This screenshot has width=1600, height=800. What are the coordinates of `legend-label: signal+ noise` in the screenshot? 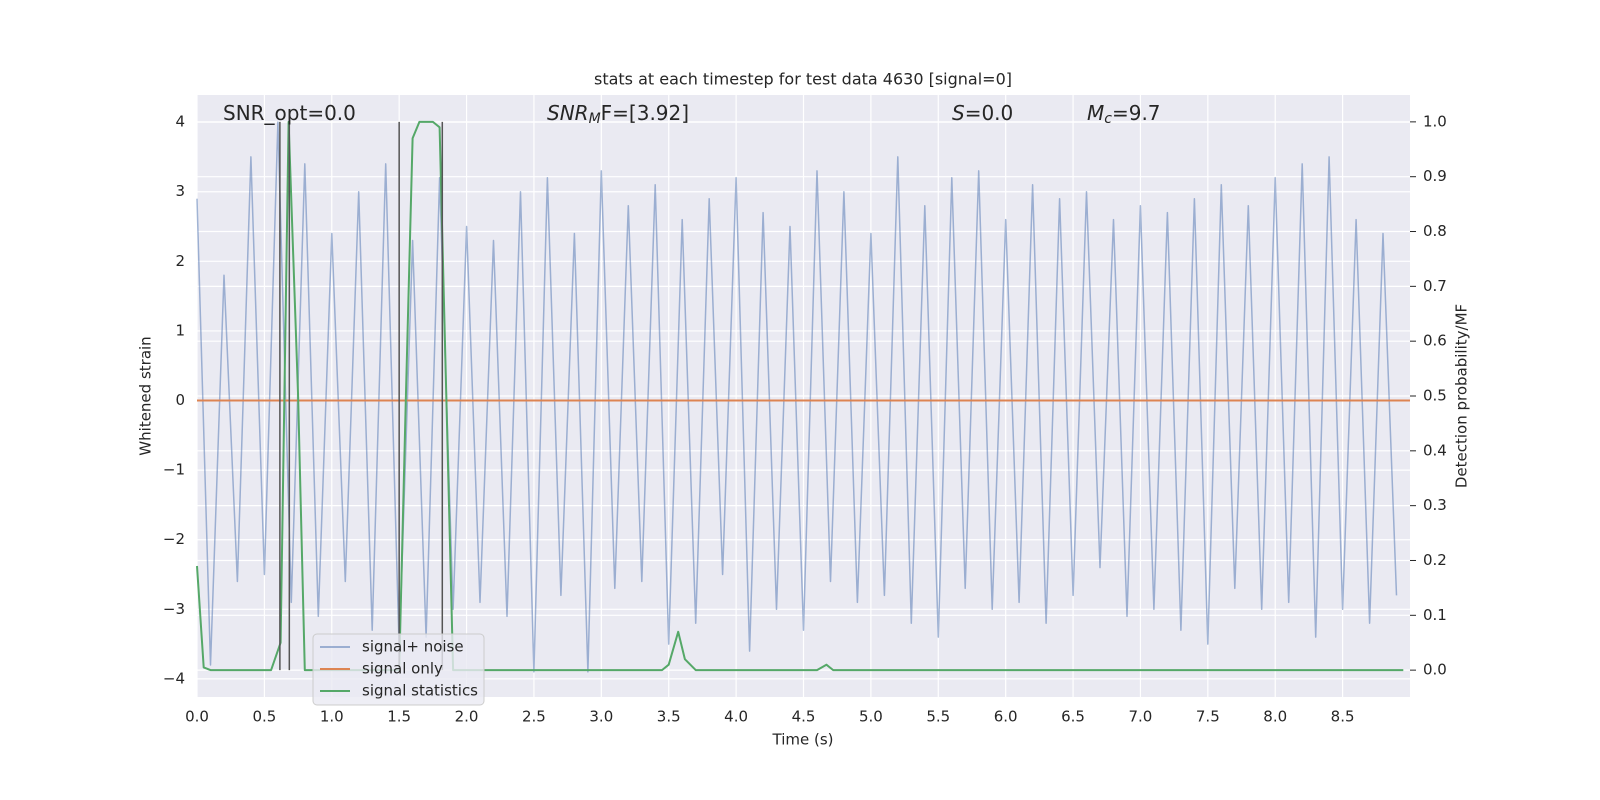 It's located at (413, 647).